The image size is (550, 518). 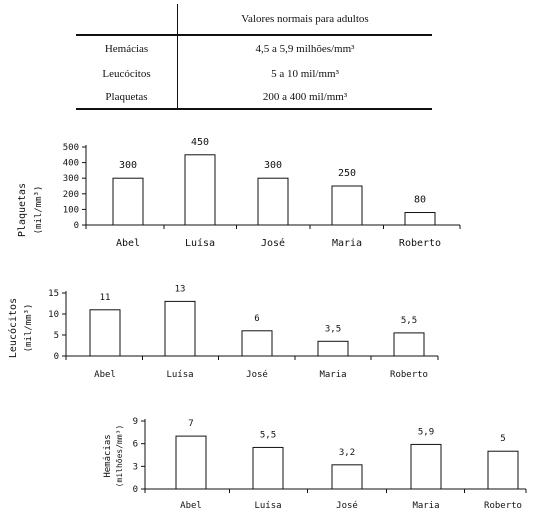 I want to click on y-tick-label: 5, so click(x=56, y=336).